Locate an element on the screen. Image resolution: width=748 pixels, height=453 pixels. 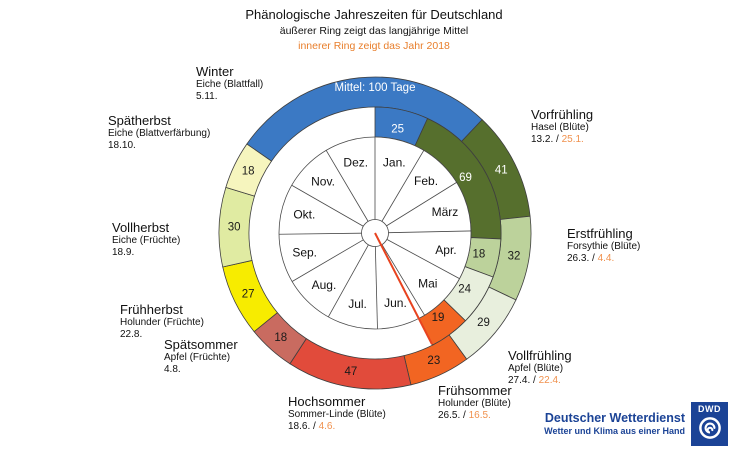
outer-ring-value-Winter: Mittel: 100 Tage is located at coordinates (375, 88).